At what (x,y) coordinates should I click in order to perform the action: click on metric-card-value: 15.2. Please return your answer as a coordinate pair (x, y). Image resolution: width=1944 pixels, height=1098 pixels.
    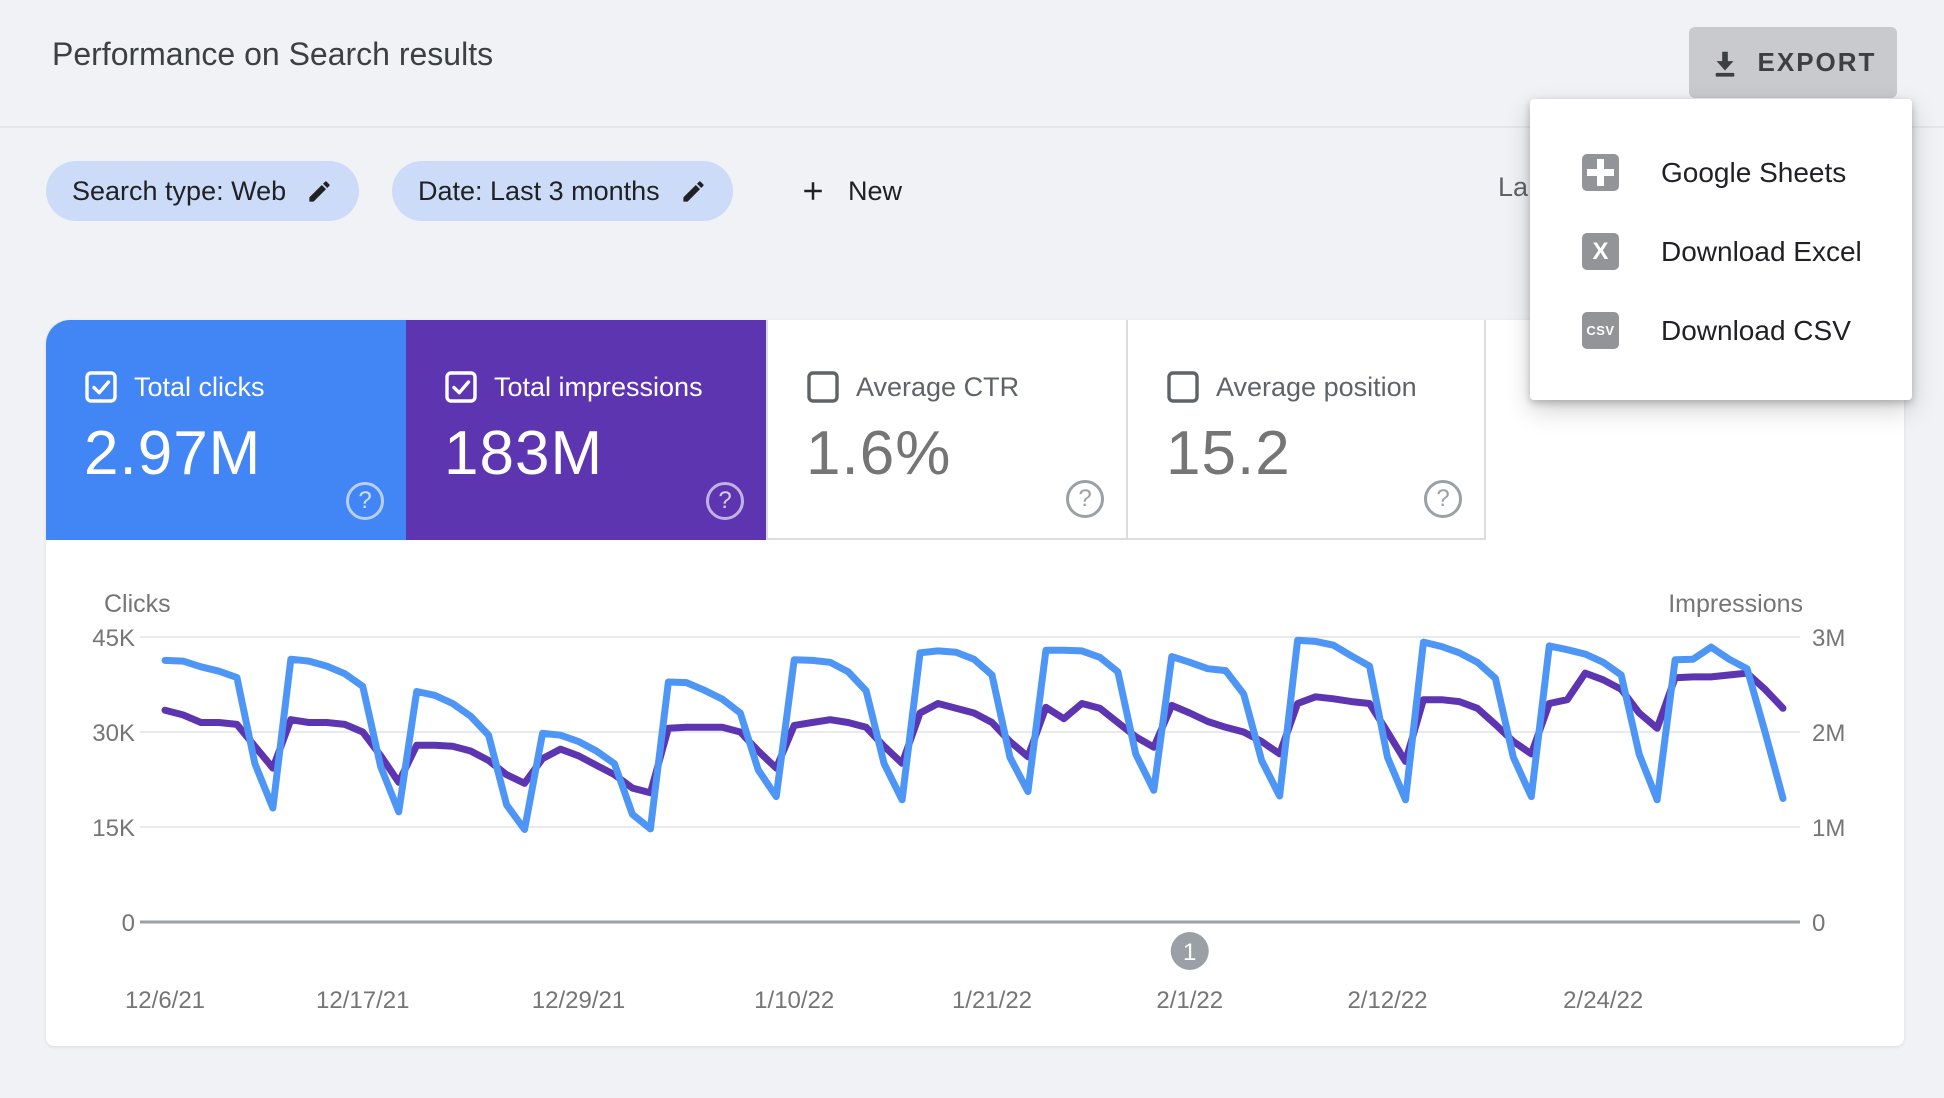
    Looking at the image, I should click on (1228, 453).